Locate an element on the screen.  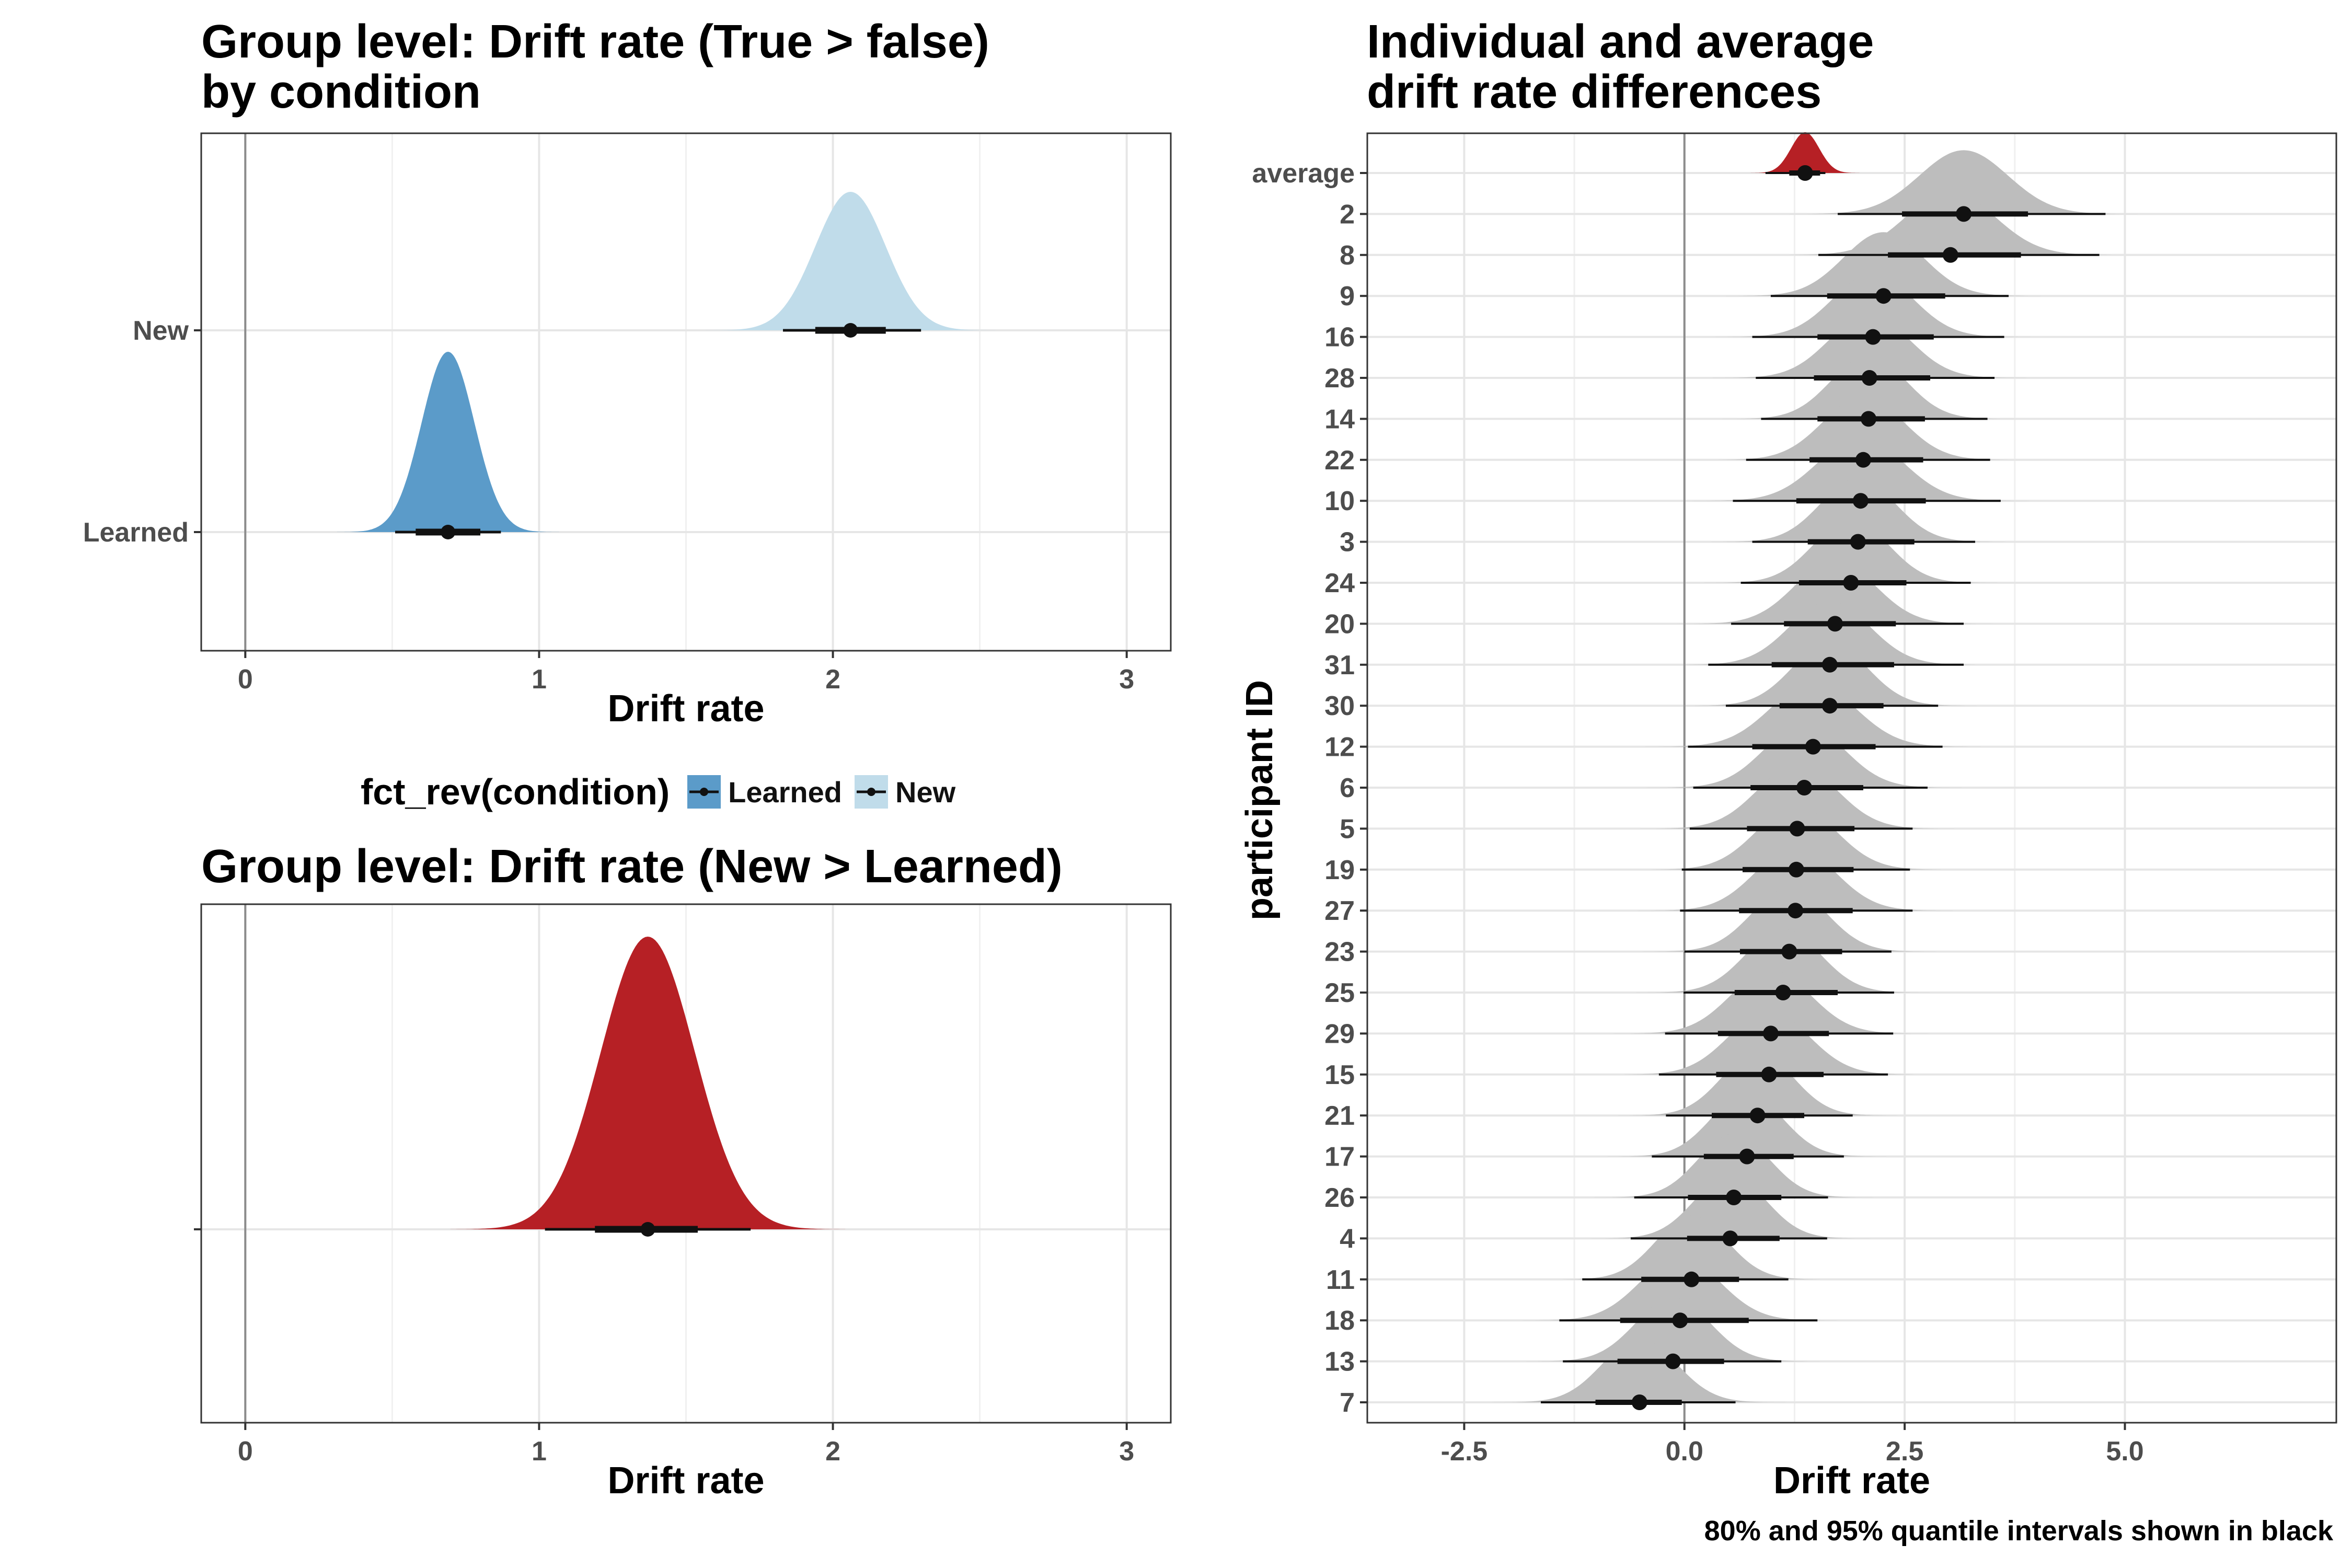
chart-3-ytick-label: 14 is located at coordinates (1339, 419).